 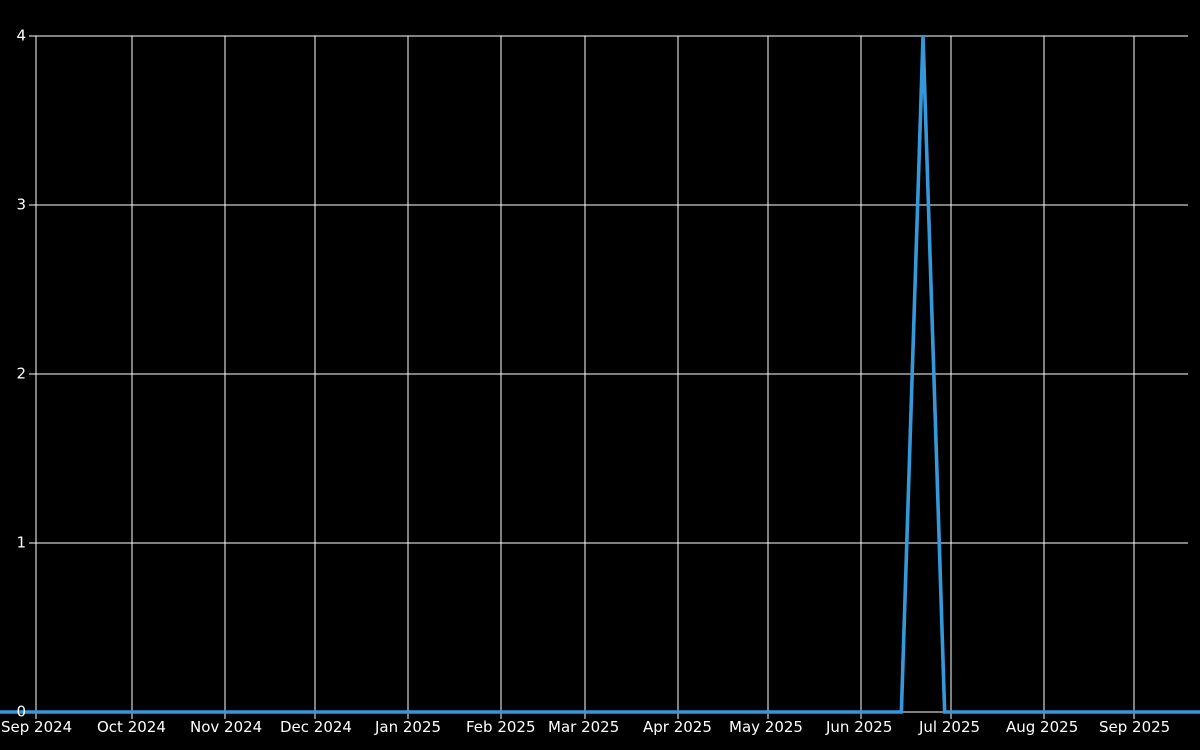 What do you see at coordinates (408, 727) in the screenshot?
I see `xtick-label-jan-2025: Jan 2025` at bounding box center [408, 727].